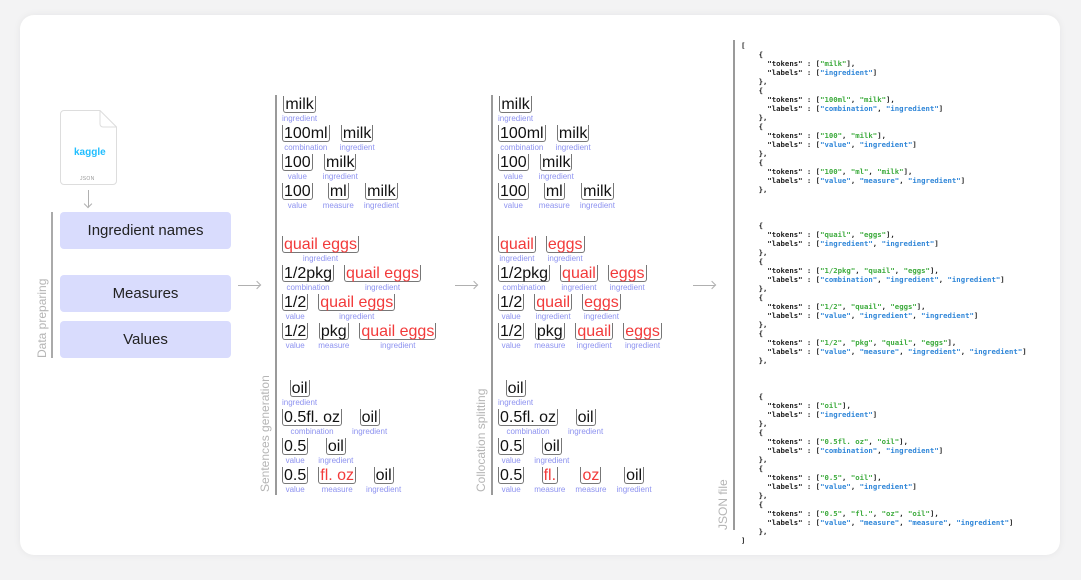  Describe the element at coordinates (312, 417) in the screenshot. I see `token-text: 0.5fl. oz` at that location.